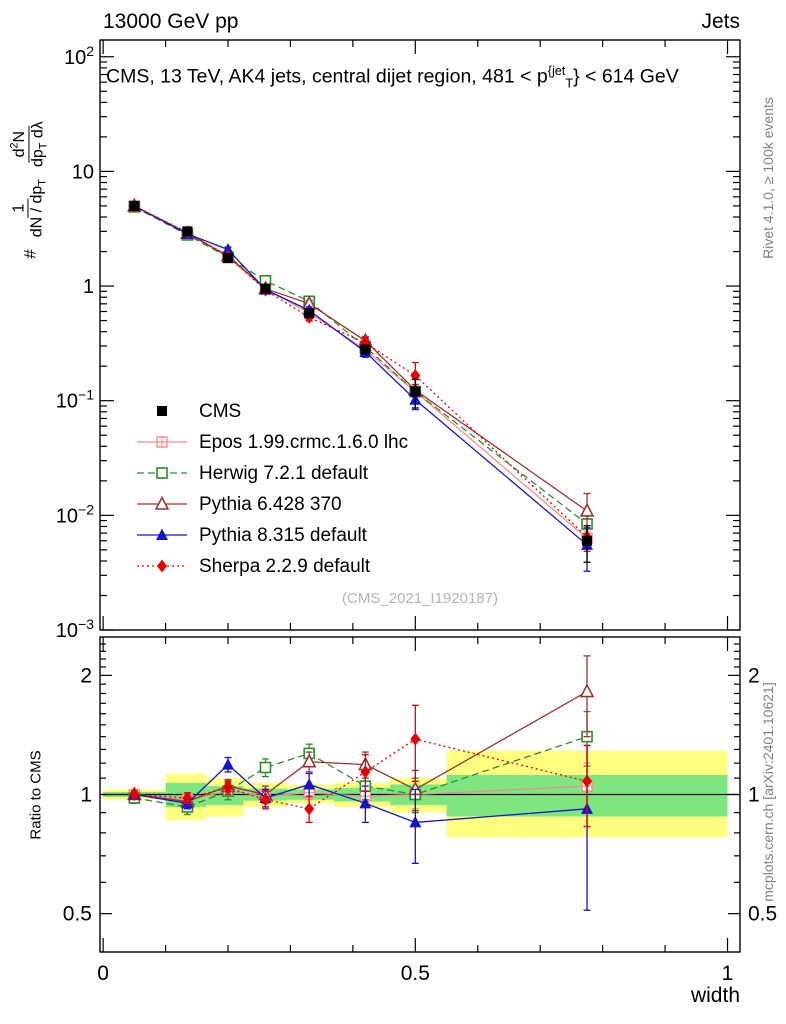 The height and width of the screenshot is (1024, 786). I want to click on svg-text: CMS, so click(220, 411).